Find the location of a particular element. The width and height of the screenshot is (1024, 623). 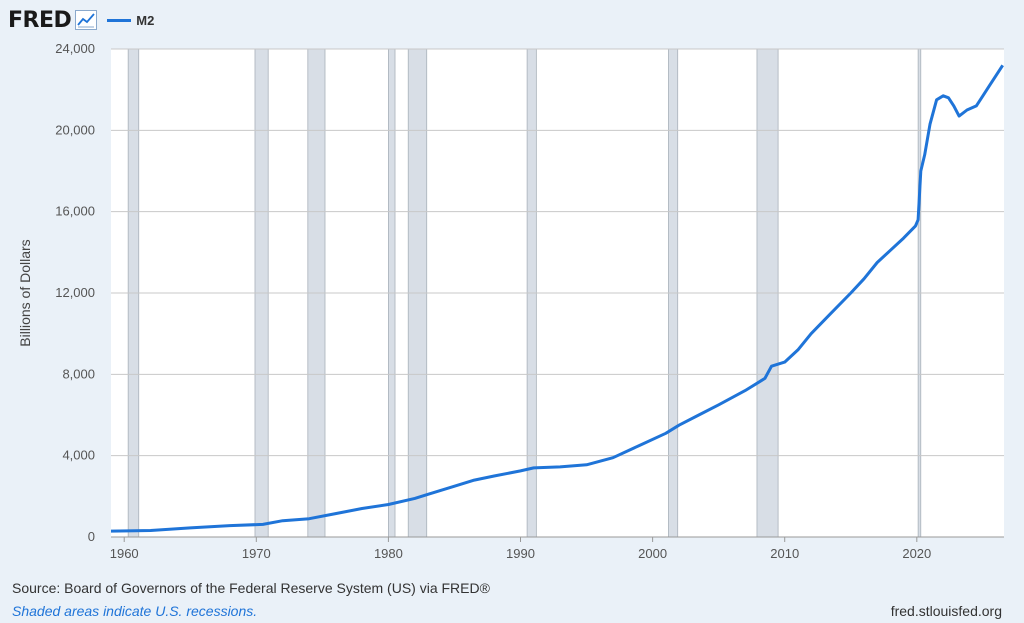

y-tick-label: 20,000 is located at coordinates (75, 129).